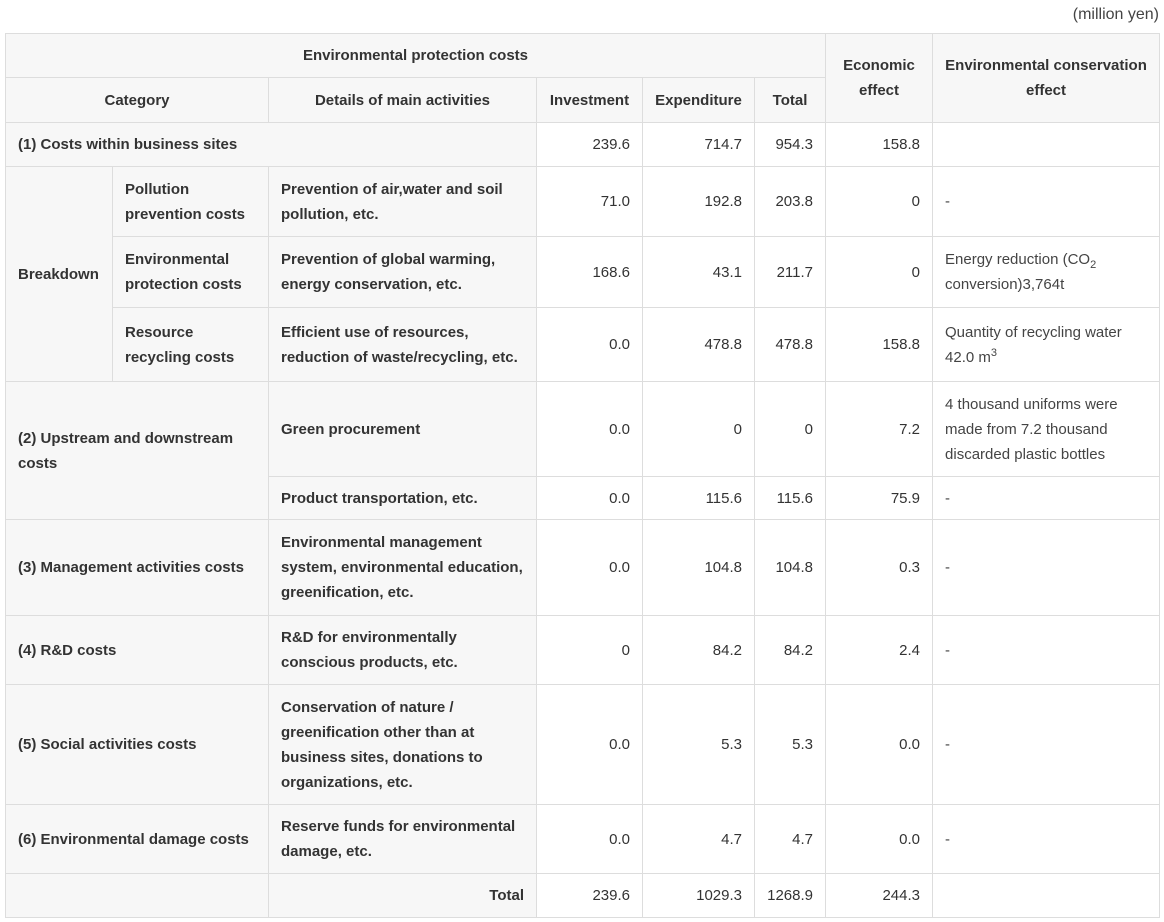  Describe the element at coordinates (879, 895) in the screenshot. I see `economic-effect: 244.3` at that location.